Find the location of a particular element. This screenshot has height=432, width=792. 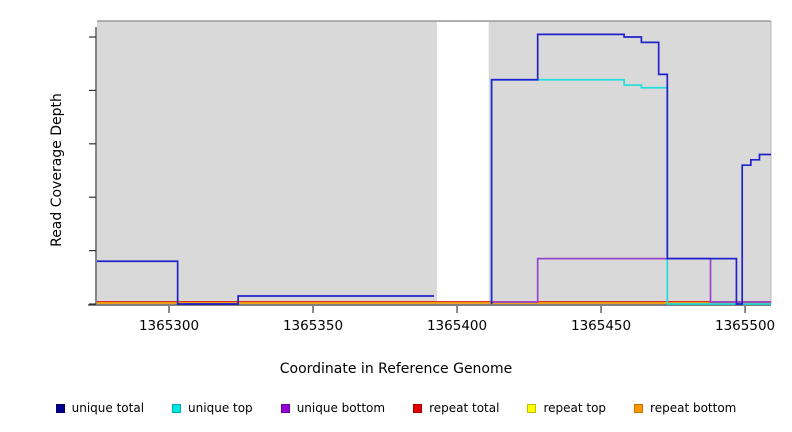

x-axis-tick-label: 1365500 is located at coordinates (745, 326).